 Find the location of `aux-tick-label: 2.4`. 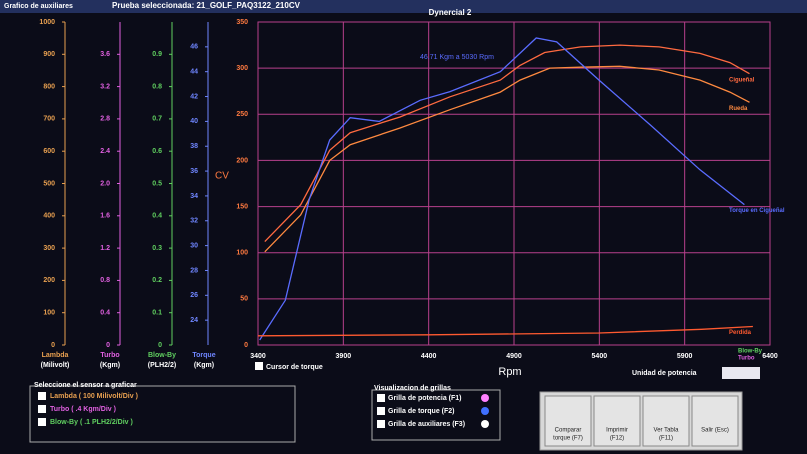

aux-tick-label: 2.4 is located at coordinates (105, 151).